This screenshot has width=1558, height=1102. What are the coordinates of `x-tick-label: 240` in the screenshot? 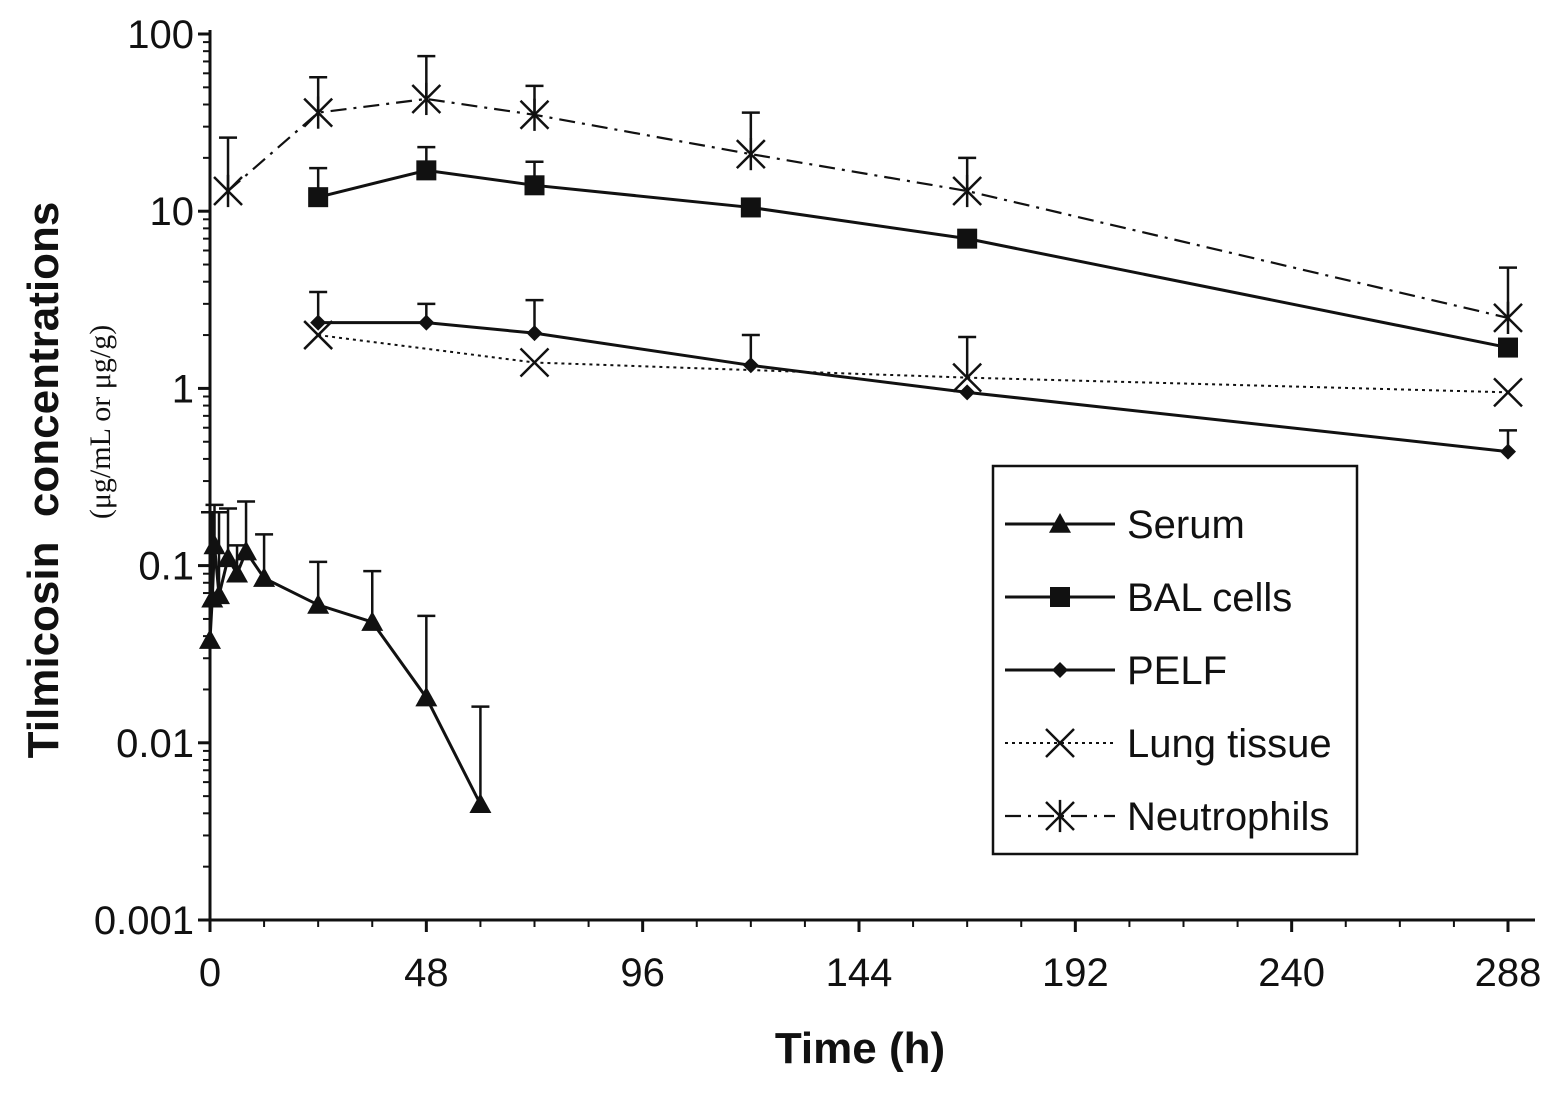 It's located at (1291, 973).